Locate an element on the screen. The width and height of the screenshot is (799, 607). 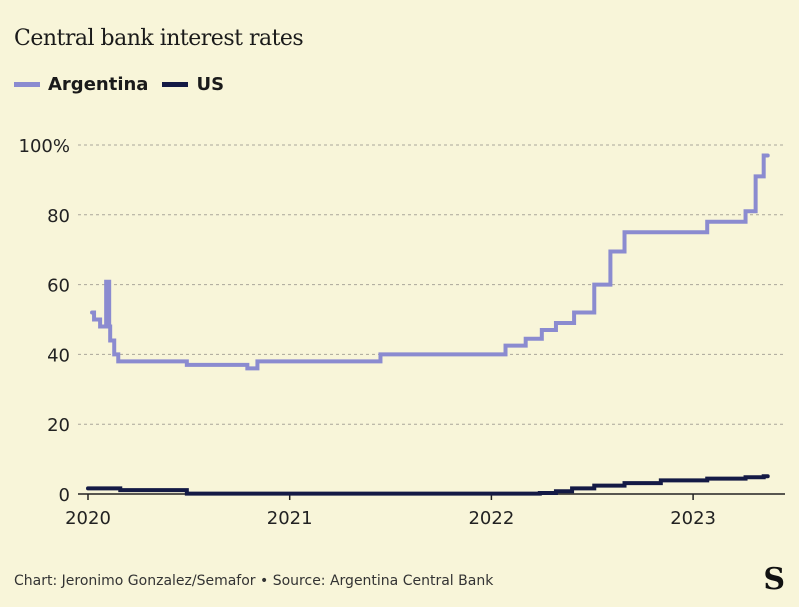
legend-item-argentina: Argentina is located at coordinates (81, 84).